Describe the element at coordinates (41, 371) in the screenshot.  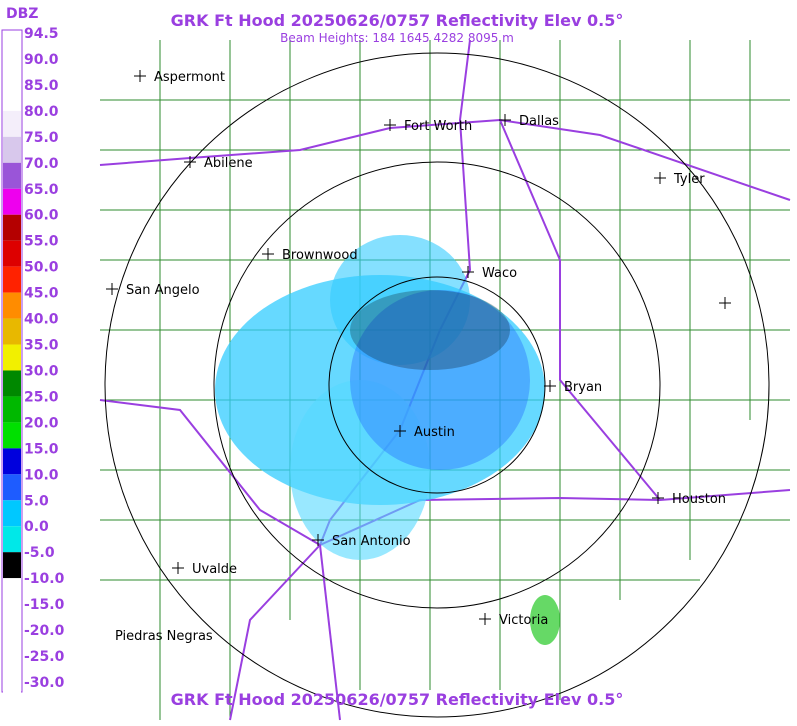
I see `legend-label: 30.0` at that location.